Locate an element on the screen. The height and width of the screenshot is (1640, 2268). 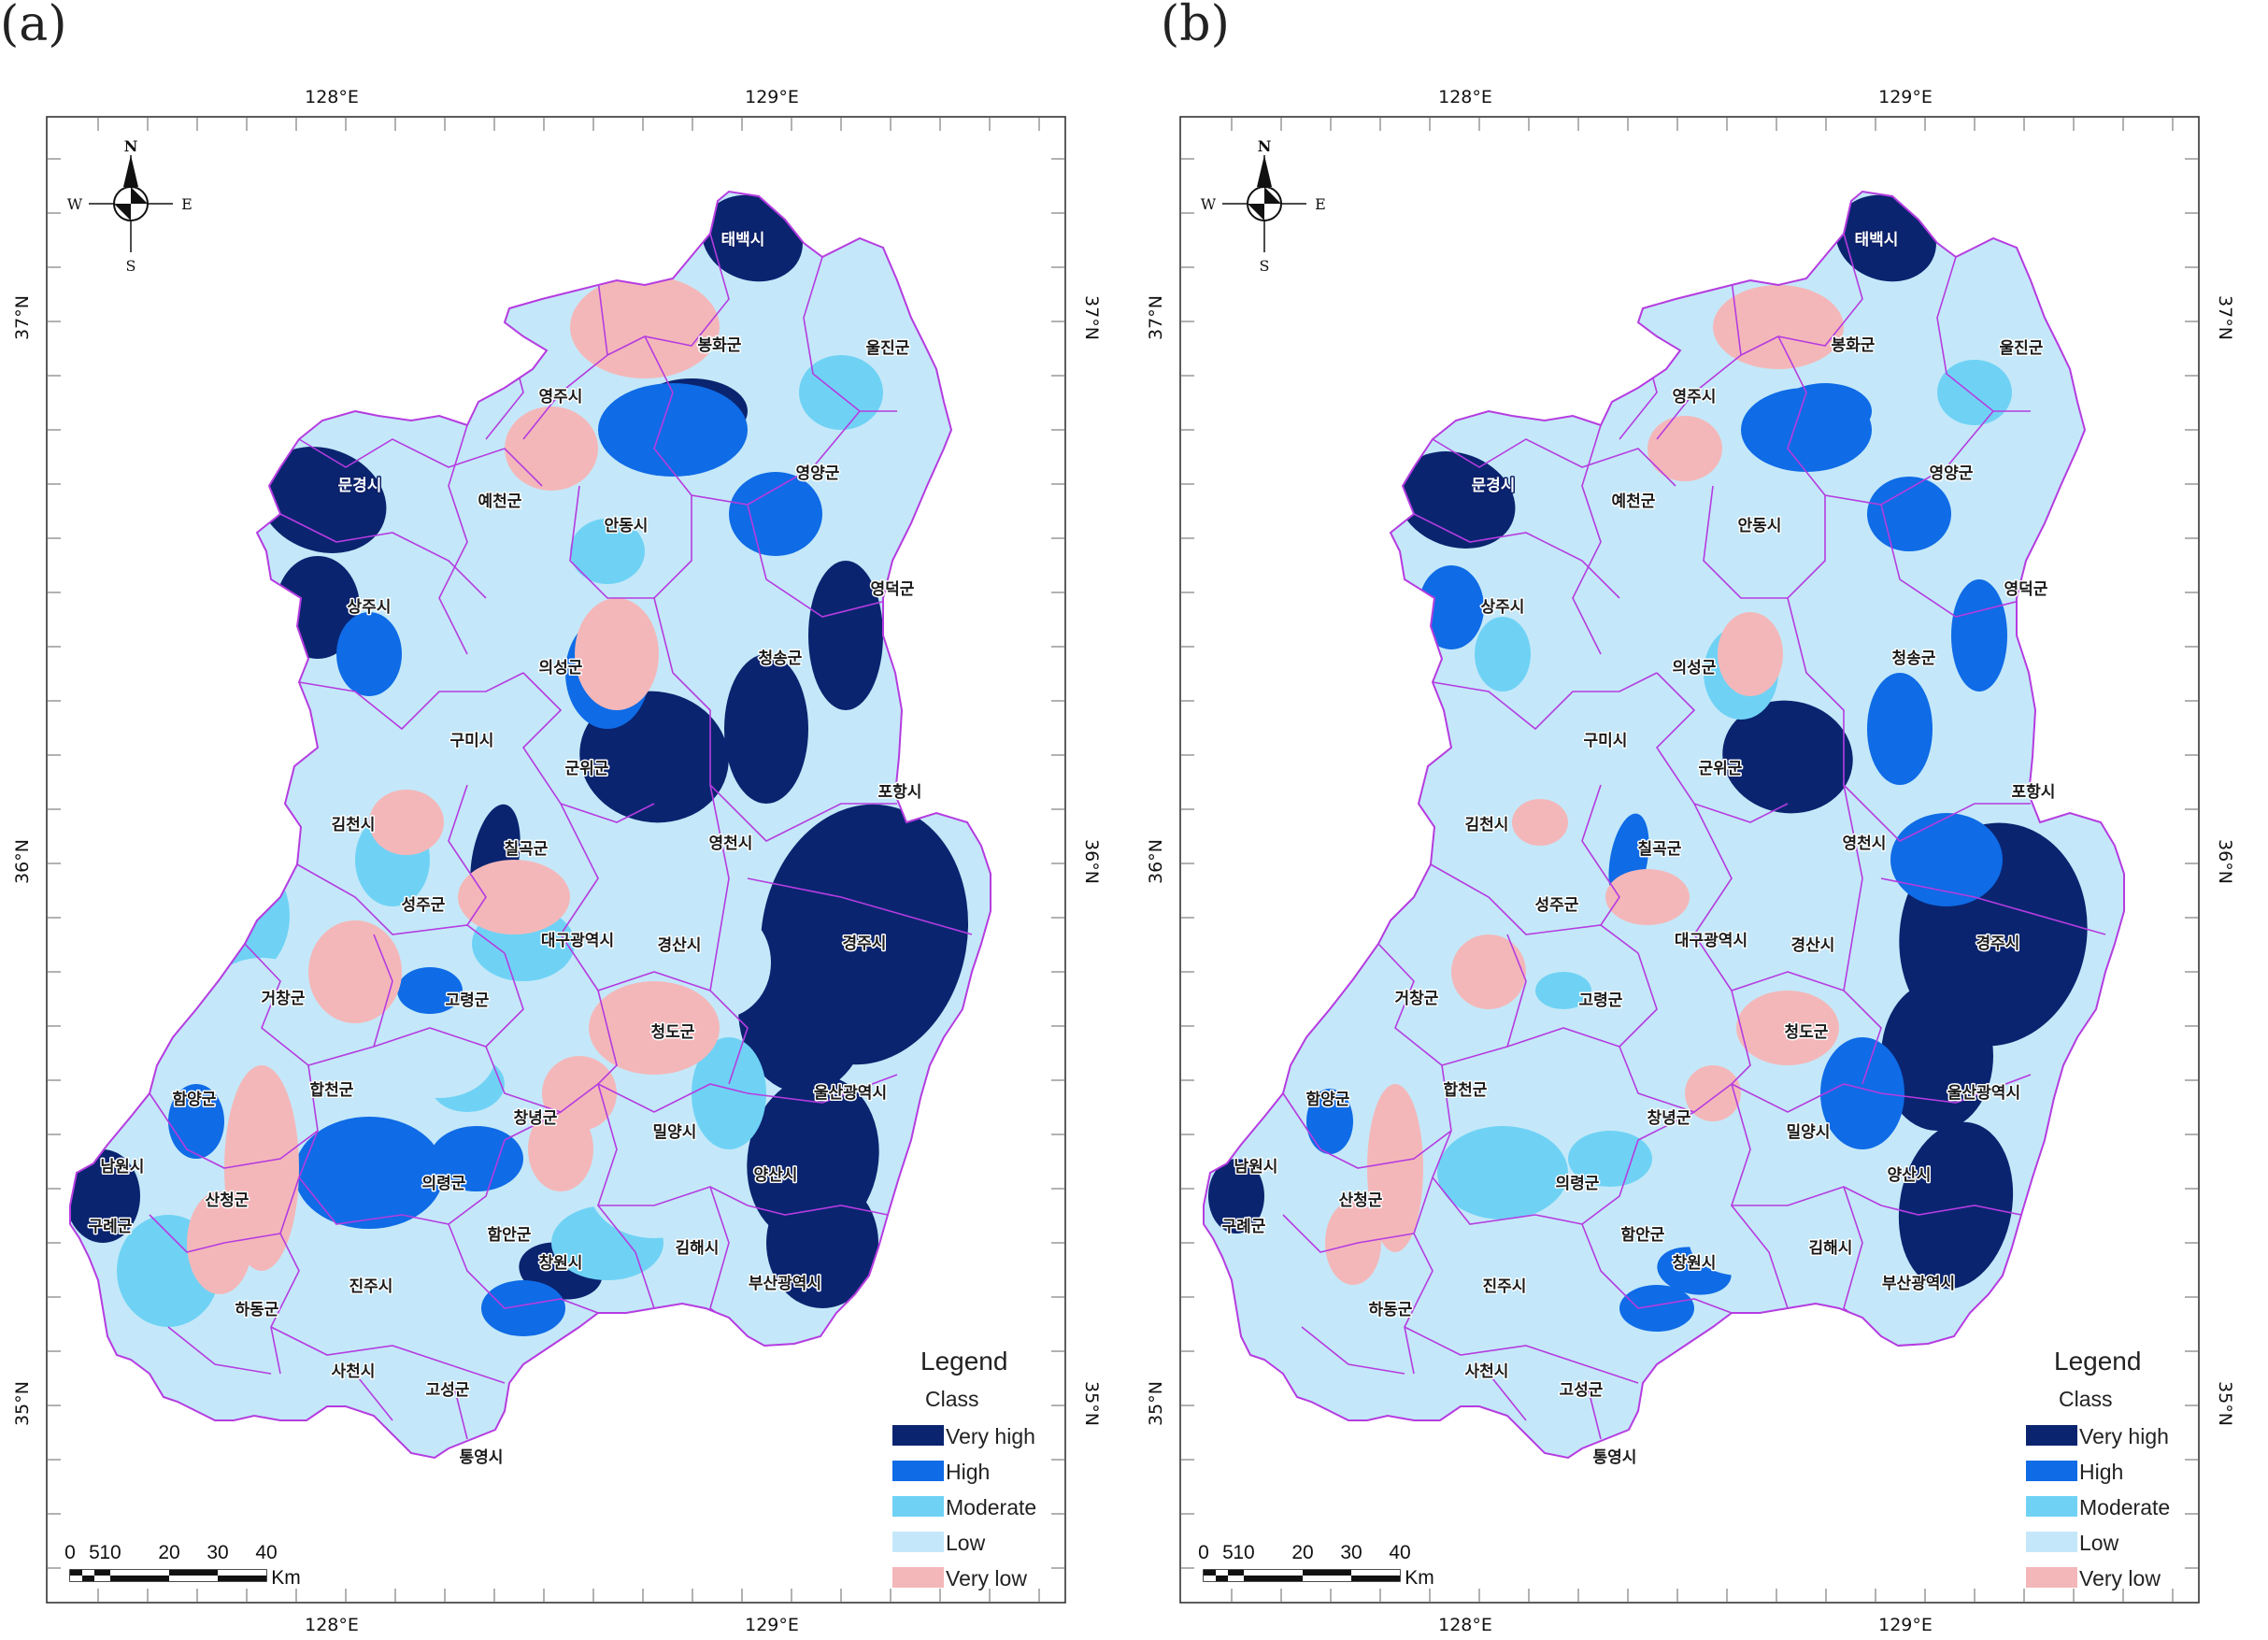
scale-tick-label: 10 is located at coordinates (1243, 1552).